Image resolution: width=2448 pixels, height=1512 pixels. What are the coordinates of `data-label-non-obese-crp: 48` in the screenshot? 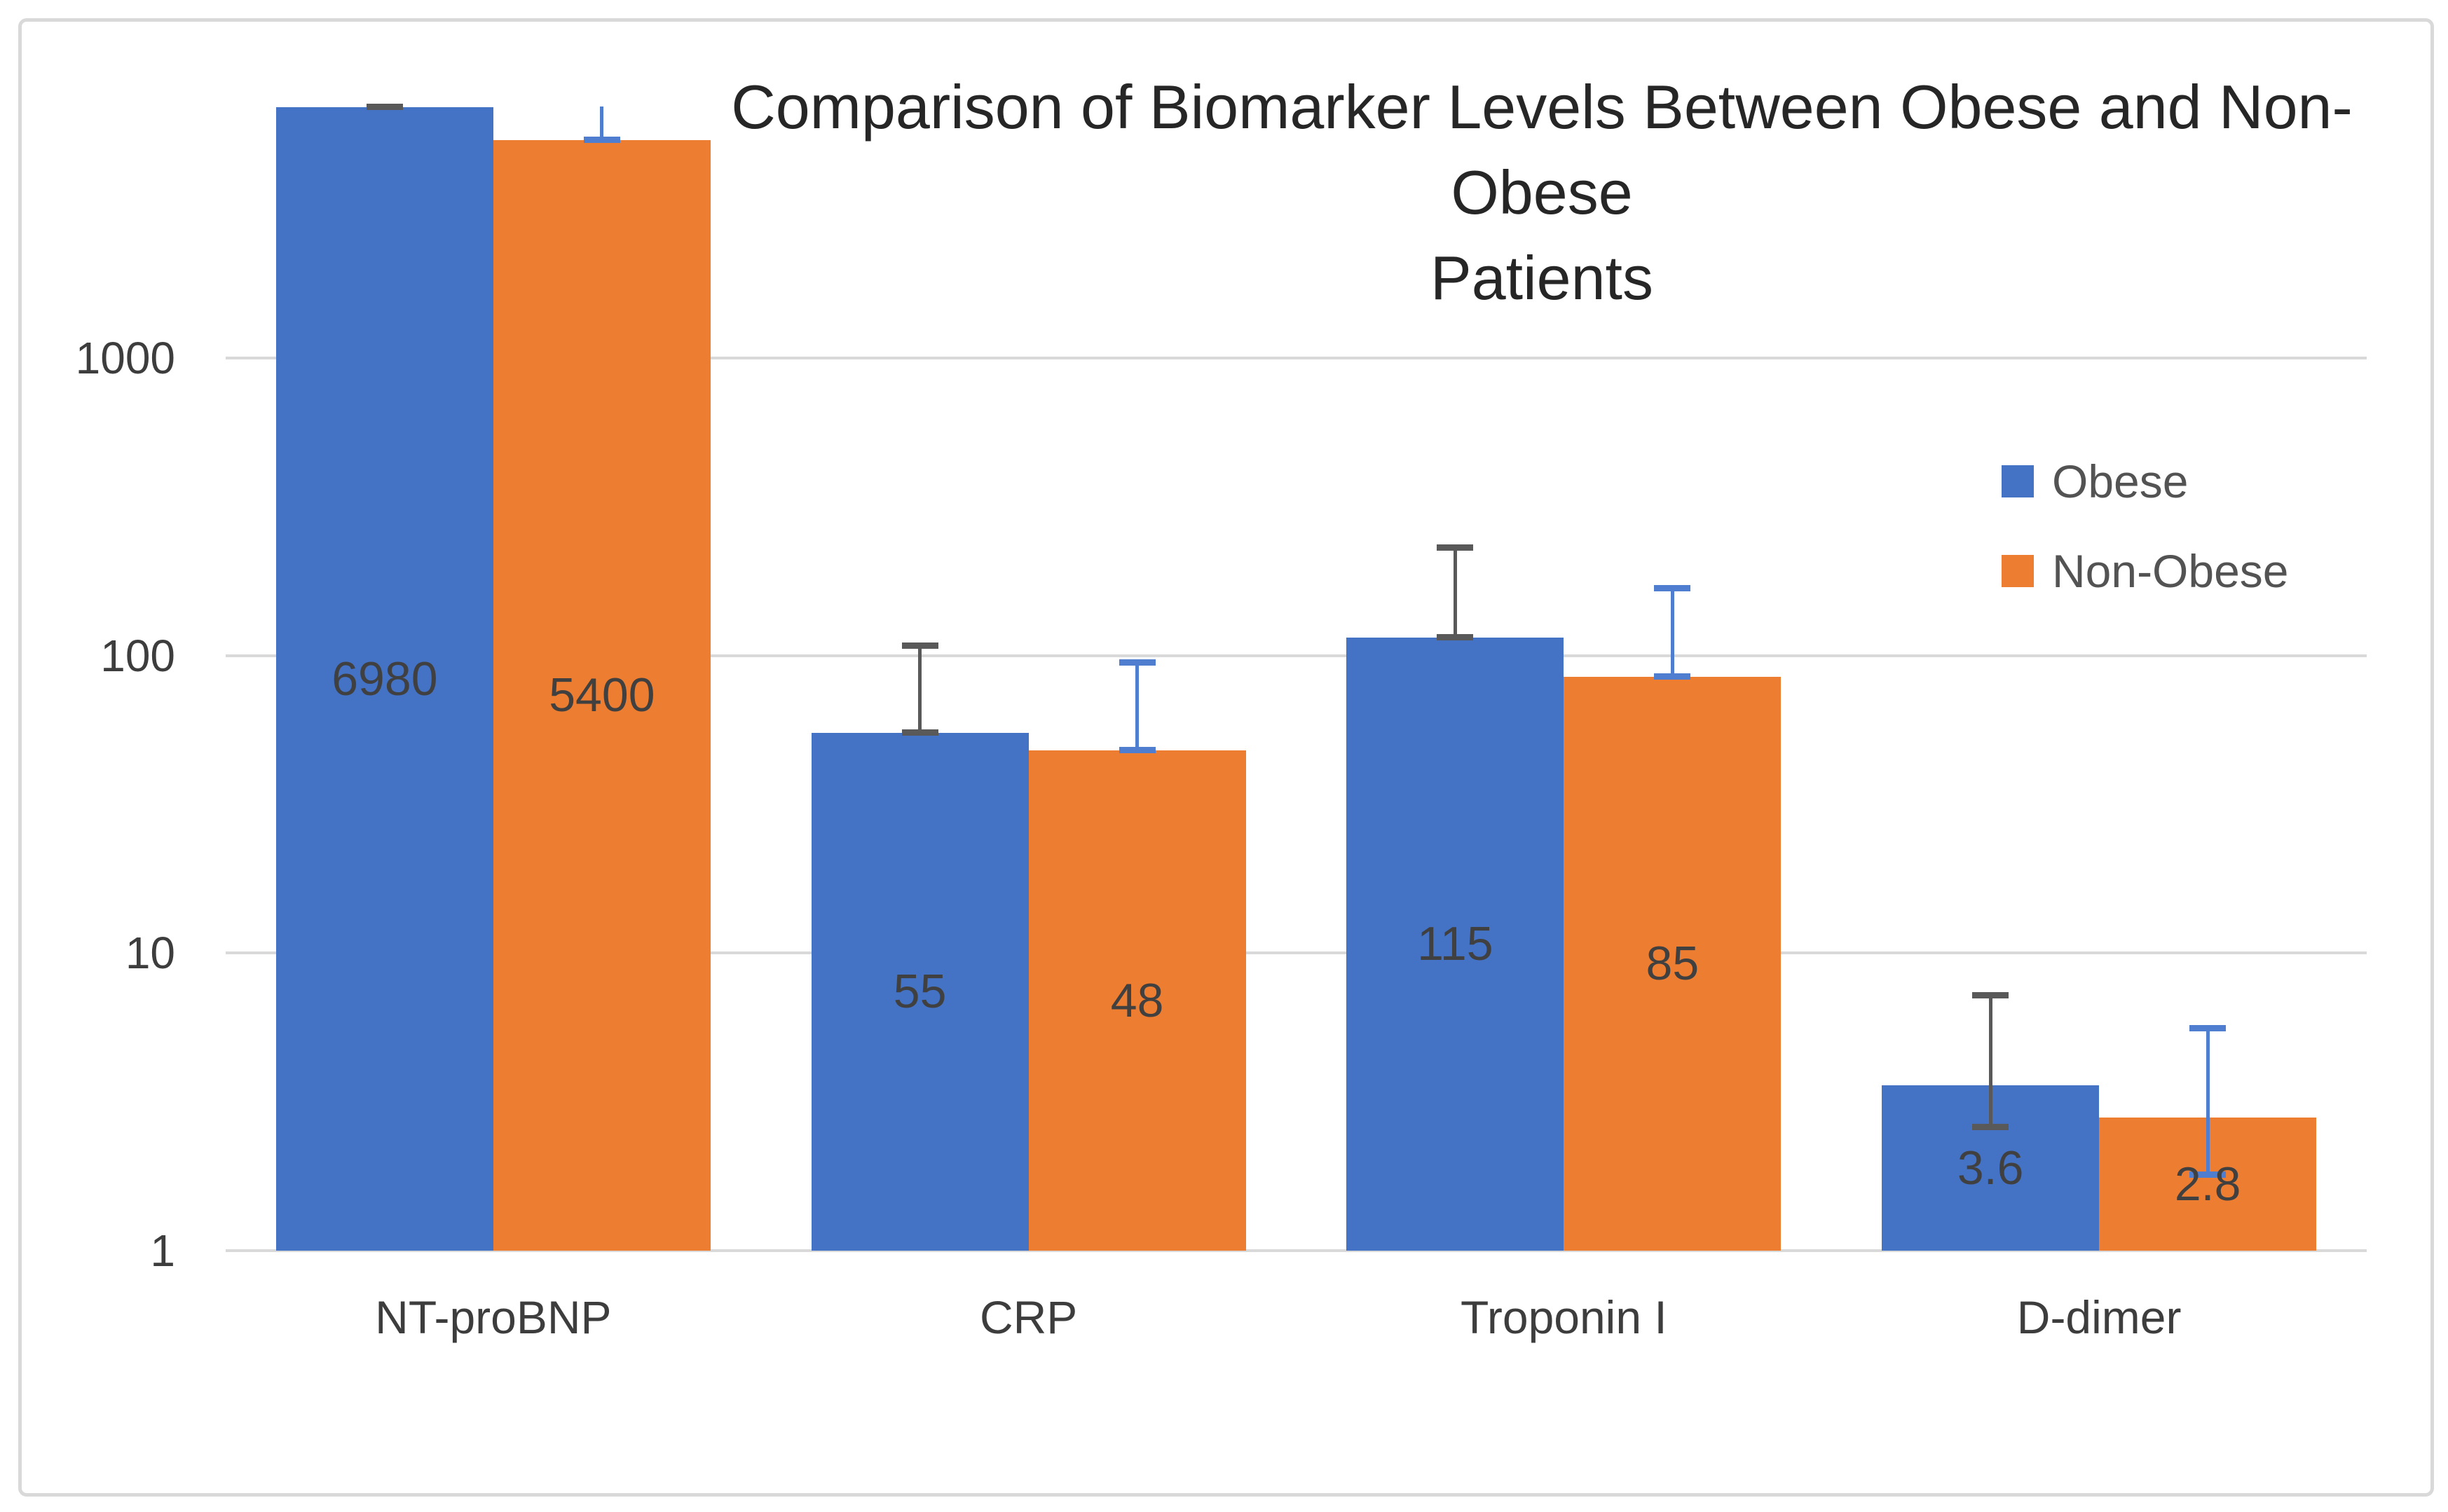 It's located at (1137, 1000).